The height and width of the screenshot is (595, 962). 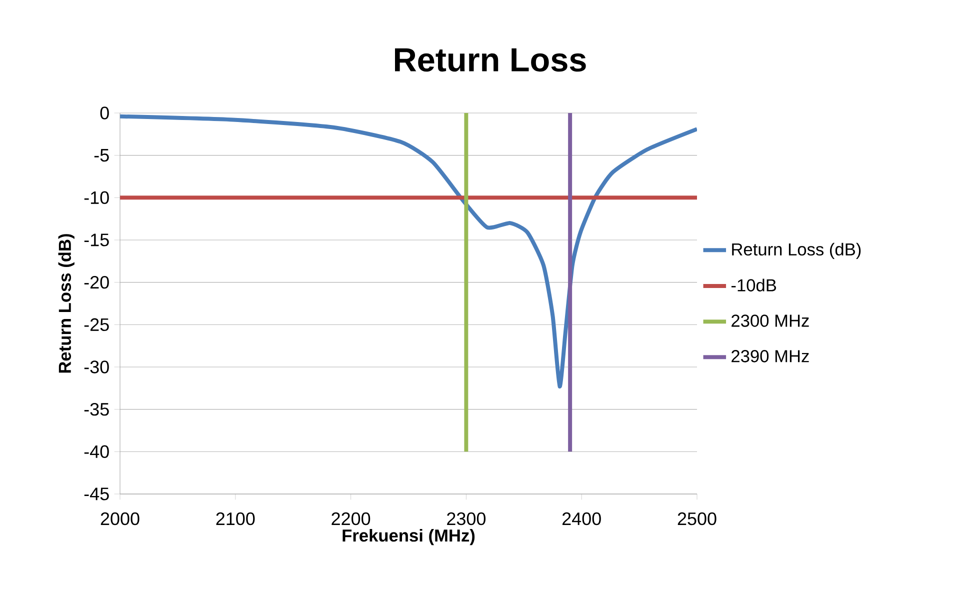 I want to click on y-tick-label: -30, so click(x=96, y=367).